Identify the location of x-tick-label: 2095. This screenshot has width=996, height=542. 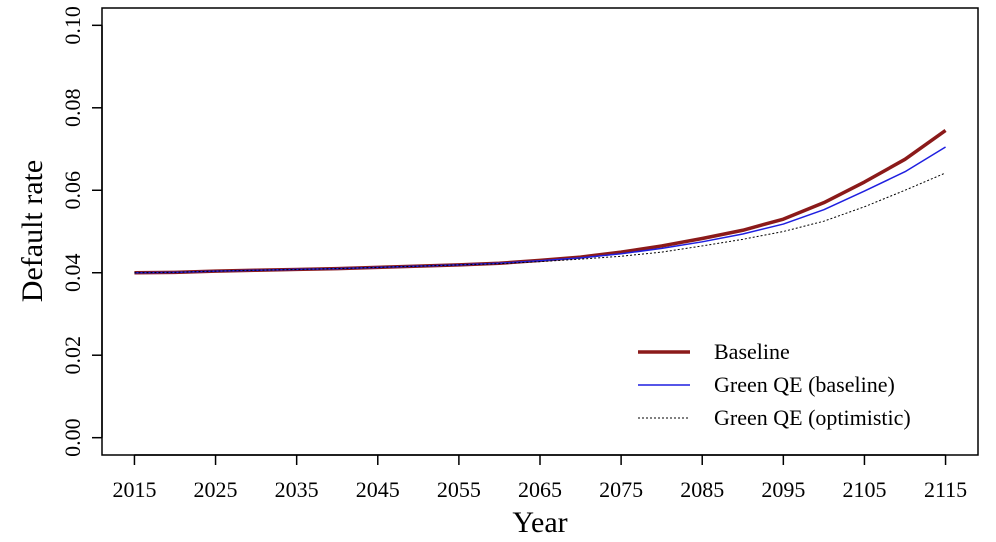
(783, 489).